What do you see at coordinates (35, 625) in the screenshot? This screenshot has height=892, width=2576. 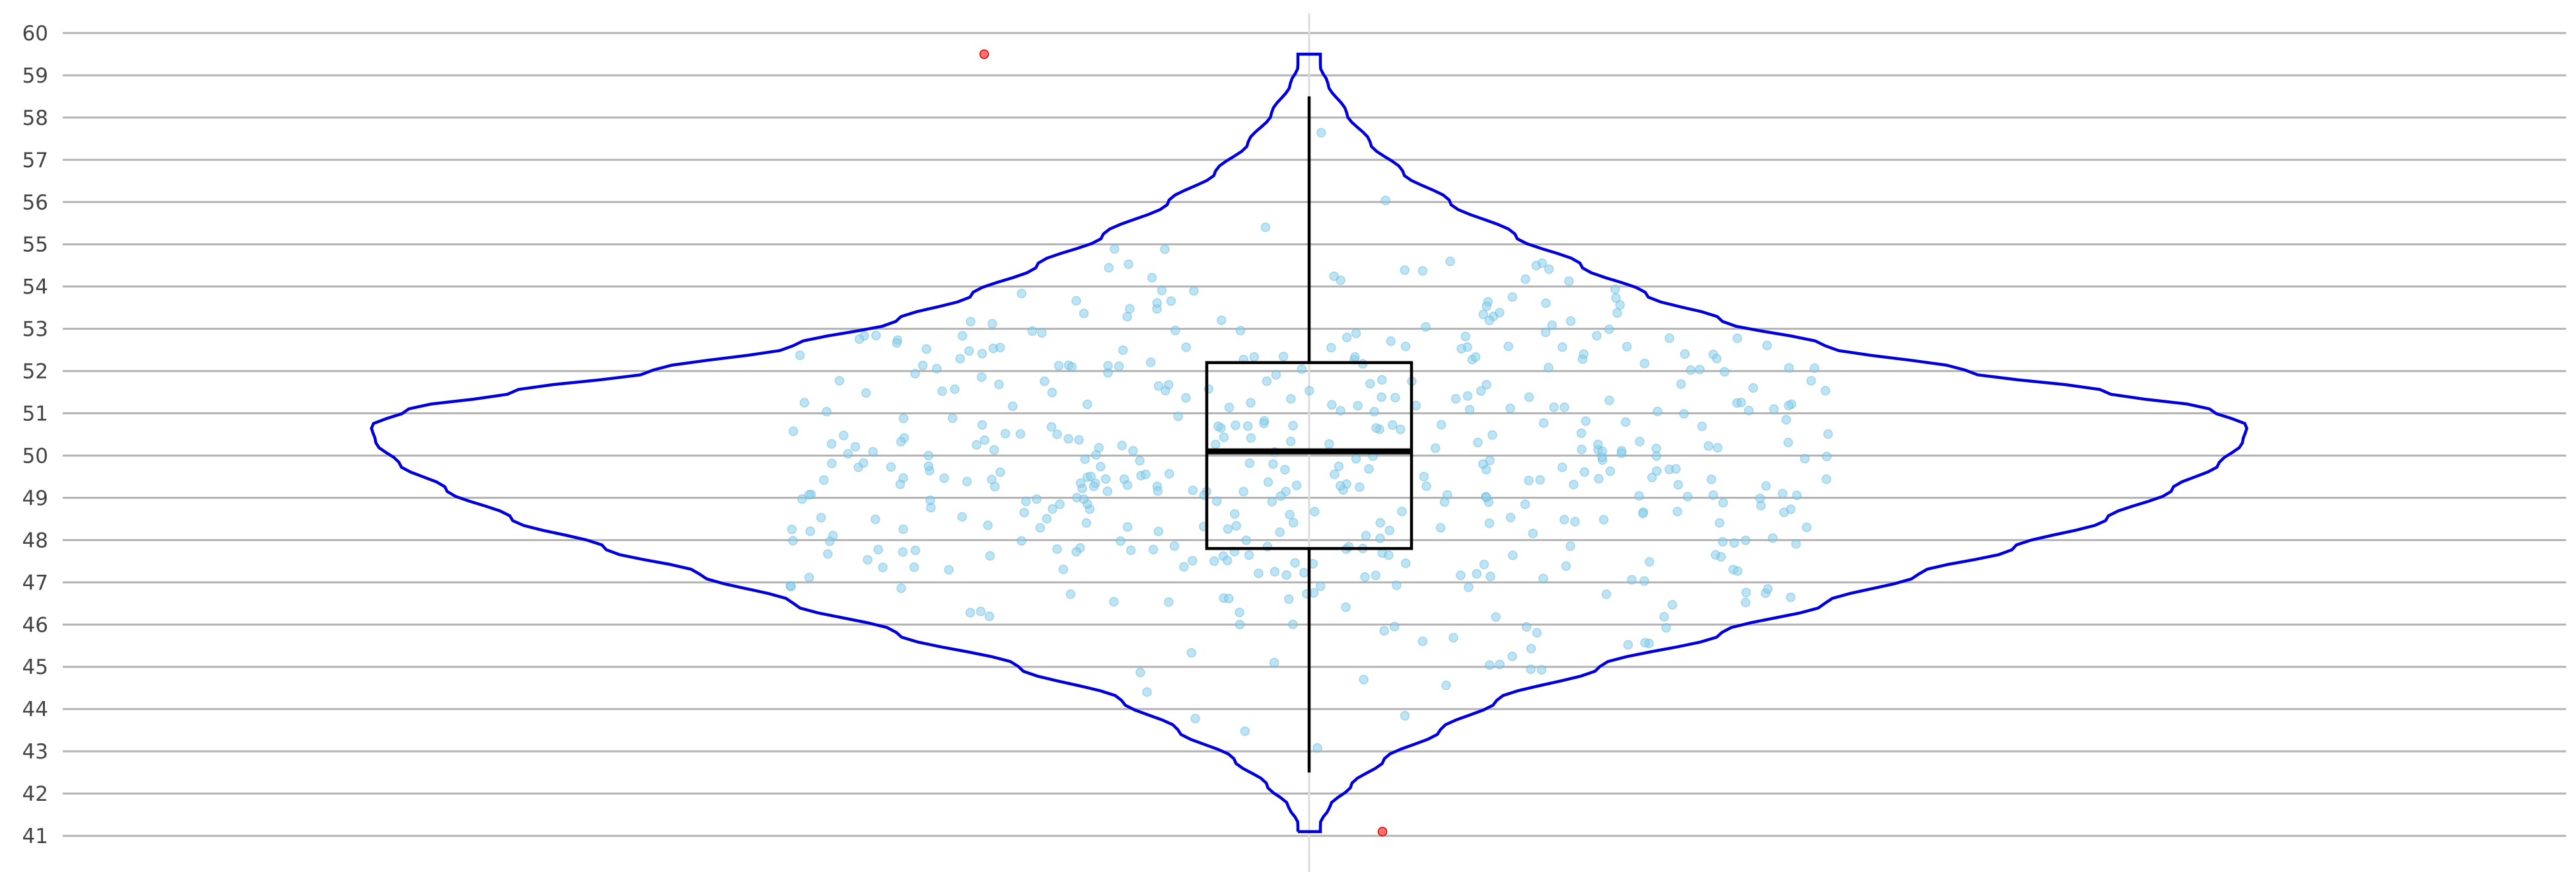 I see `y-tick-label-46: 46` at bounding box center [35, 625].